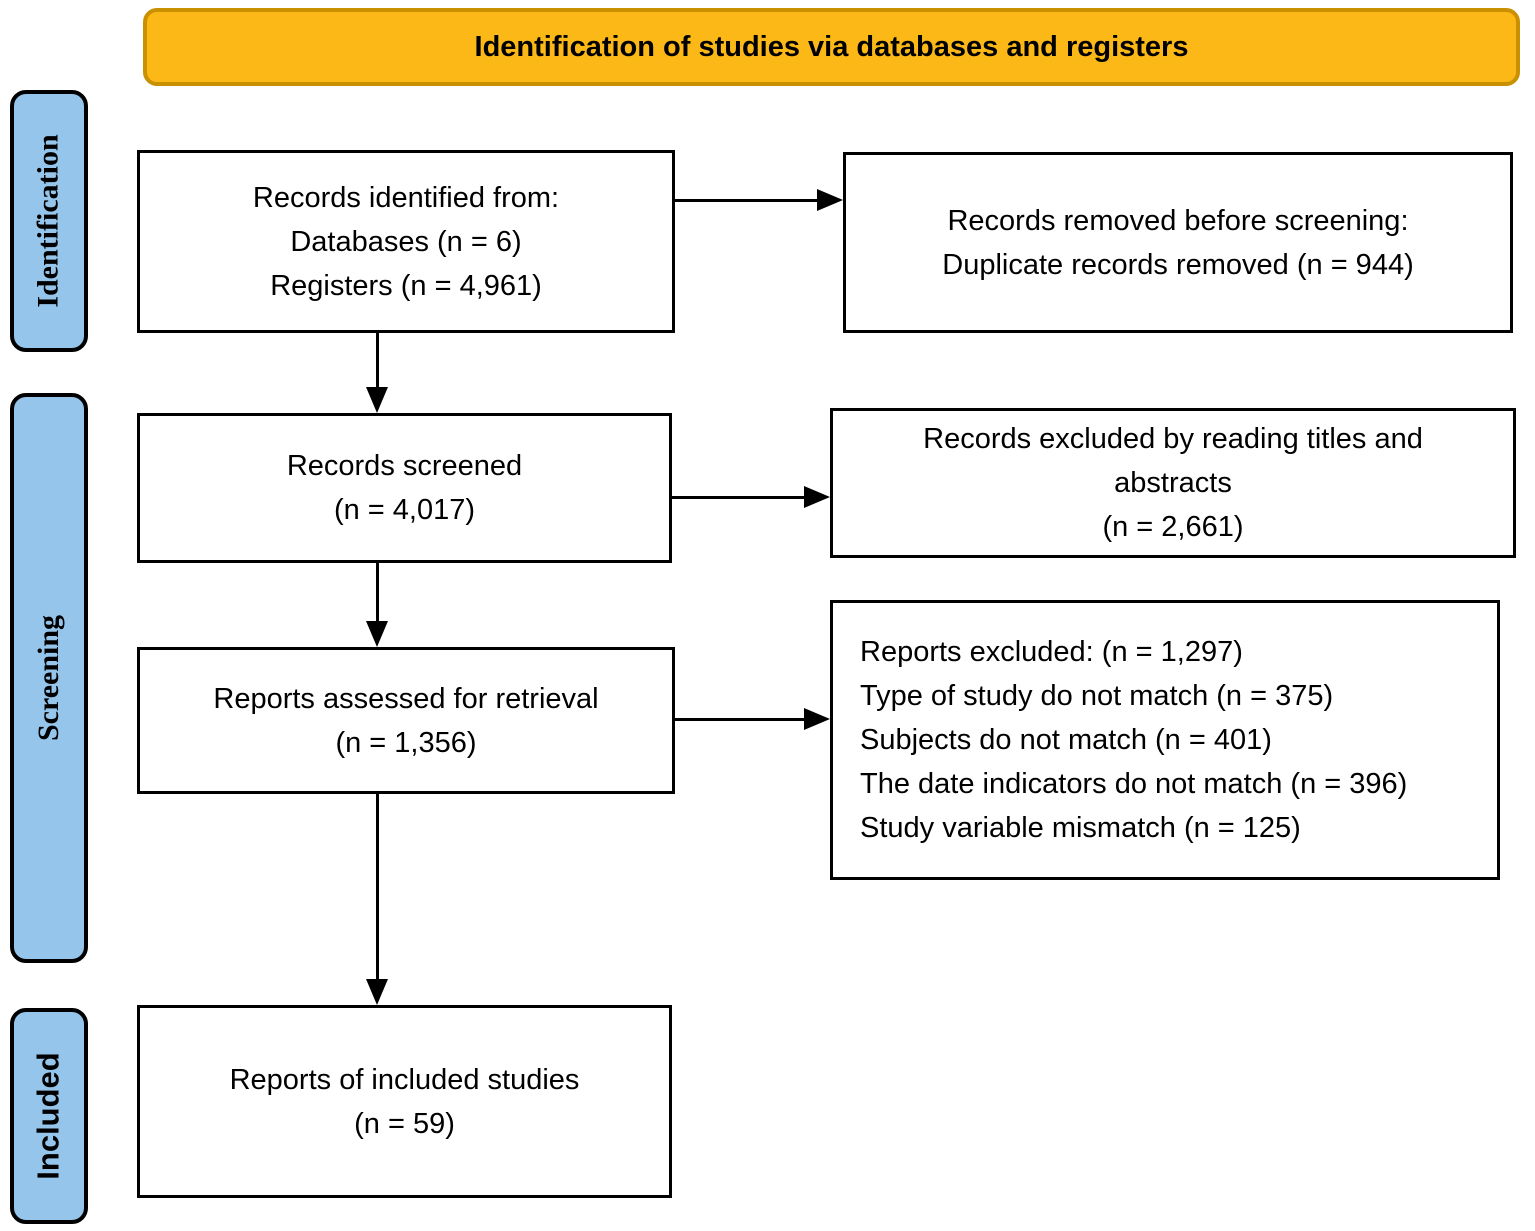  What do you see at coordinates (1178, 264) in the screenshot?
I see `box-line: Duplicate records removed (n = 944)` at bounding box center [1178, 264].